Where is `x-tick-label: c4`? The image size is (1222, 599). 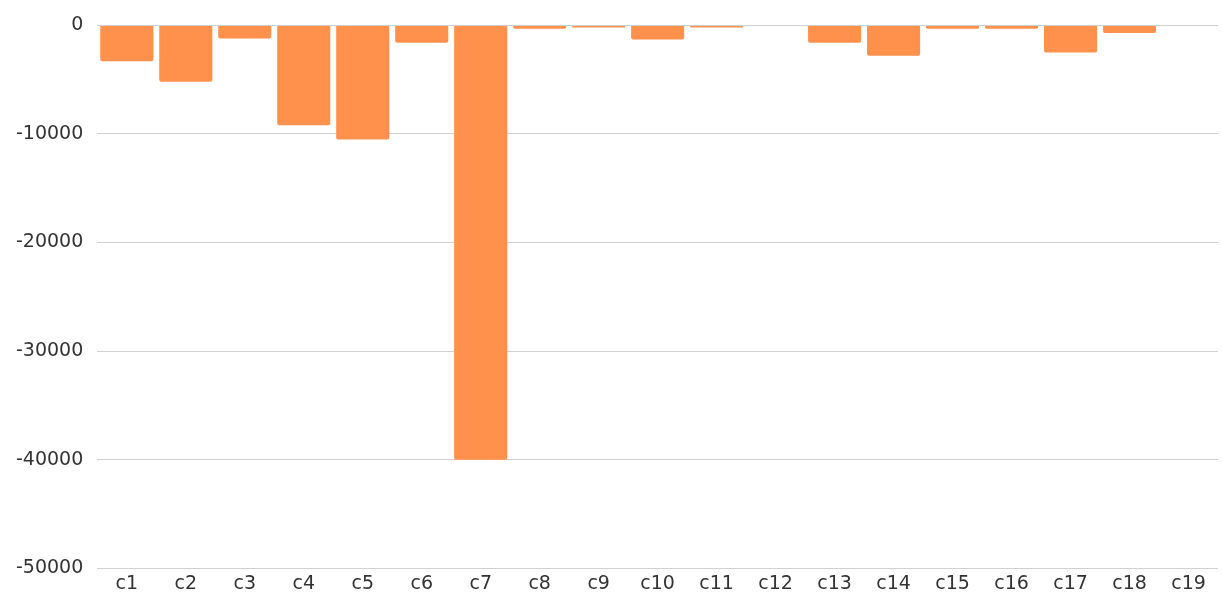 x-tick-label: c4 is located at coordinates (304, 581).